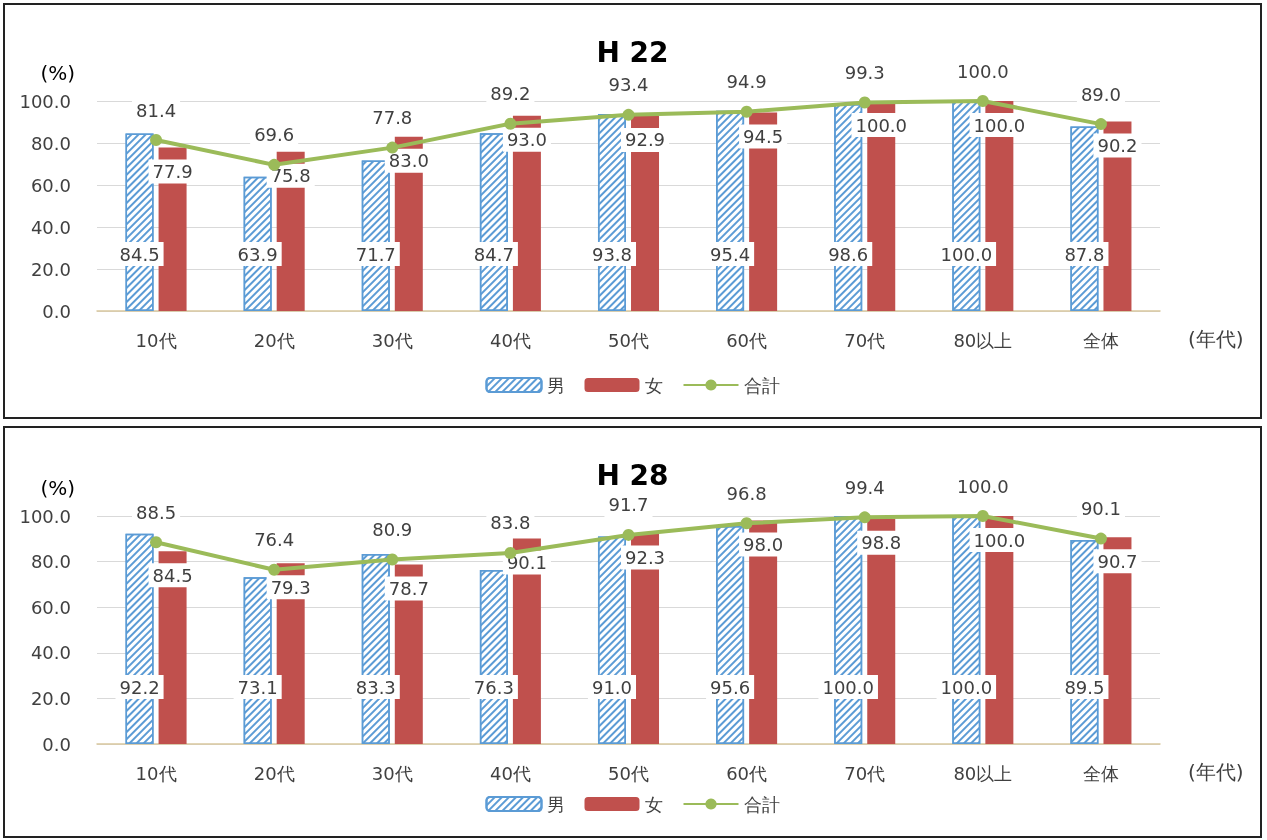 The width and height of the screenshot is (1267, 840). Describe the element at coordinates (1100, 509) in the screenshot. I see `data-label: 90.1` at that location.